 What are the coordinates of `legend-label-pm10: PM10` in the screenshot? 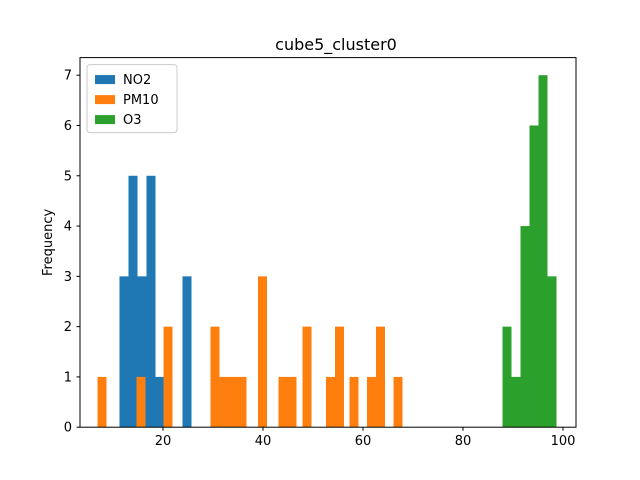 It's located at (141, 100).